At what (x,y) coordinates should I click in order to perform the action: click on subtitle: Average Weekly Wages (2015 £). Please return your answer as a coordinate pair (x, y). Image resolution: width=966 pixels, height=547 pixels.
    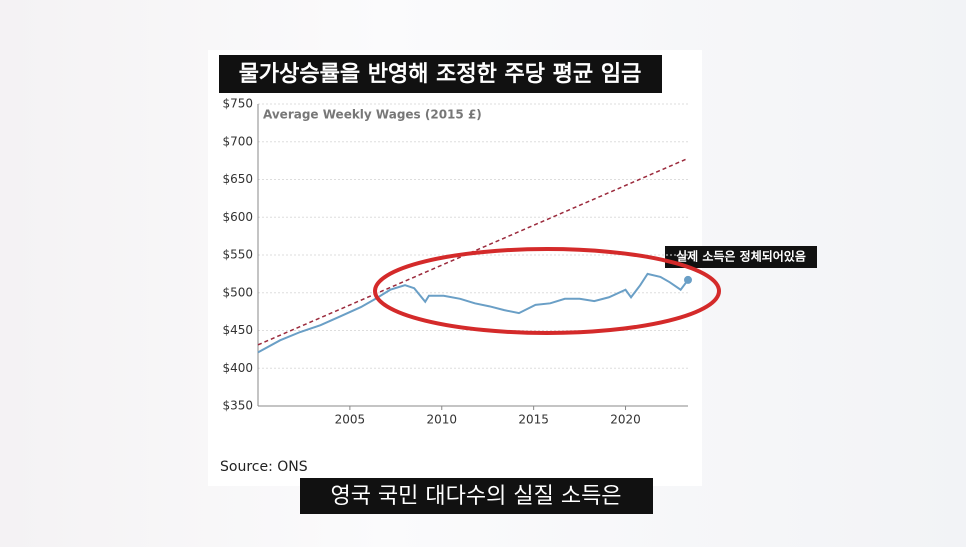
    Looking at the image, I should click on (372, 115).